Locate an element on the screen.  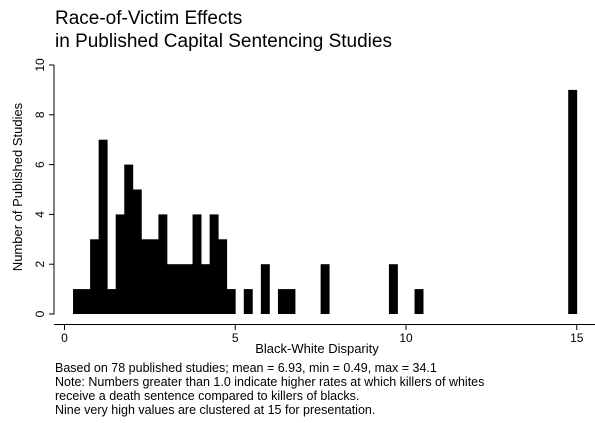
y-tick-label: 4 is located at coordinates (40, 214).